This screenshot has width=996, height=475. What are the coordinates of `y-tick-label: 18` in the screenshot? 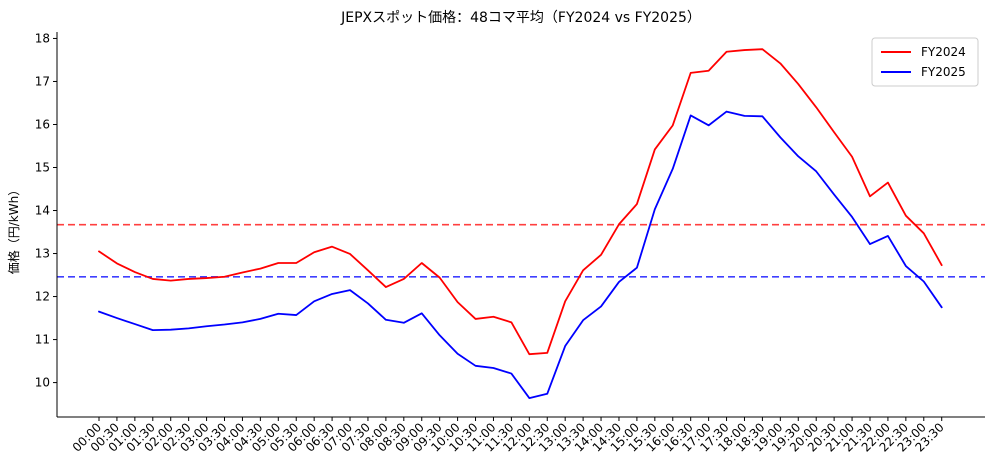 It's located at (42, 38).